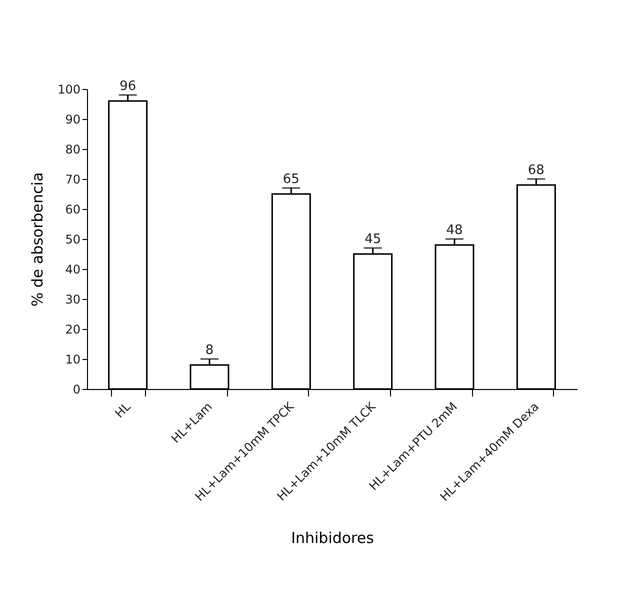 The width and height of the screenshot is (620, 615). I want to click on y-tick-label: 70, so click(72, 179).